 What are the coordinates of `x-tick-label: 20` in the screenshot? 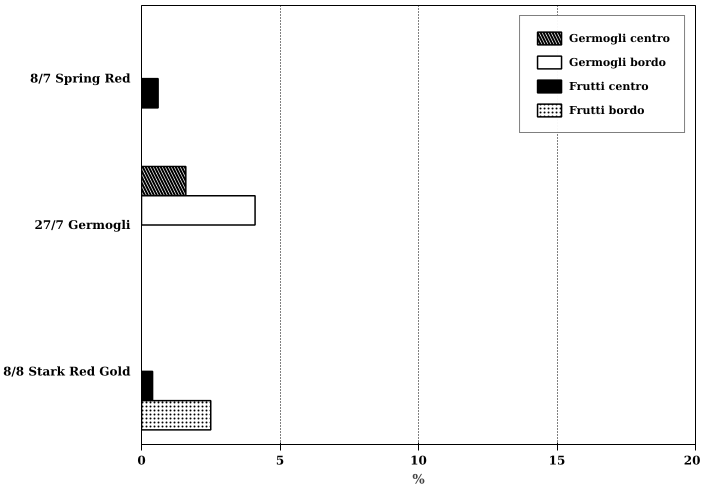 It's located at (692, 461).